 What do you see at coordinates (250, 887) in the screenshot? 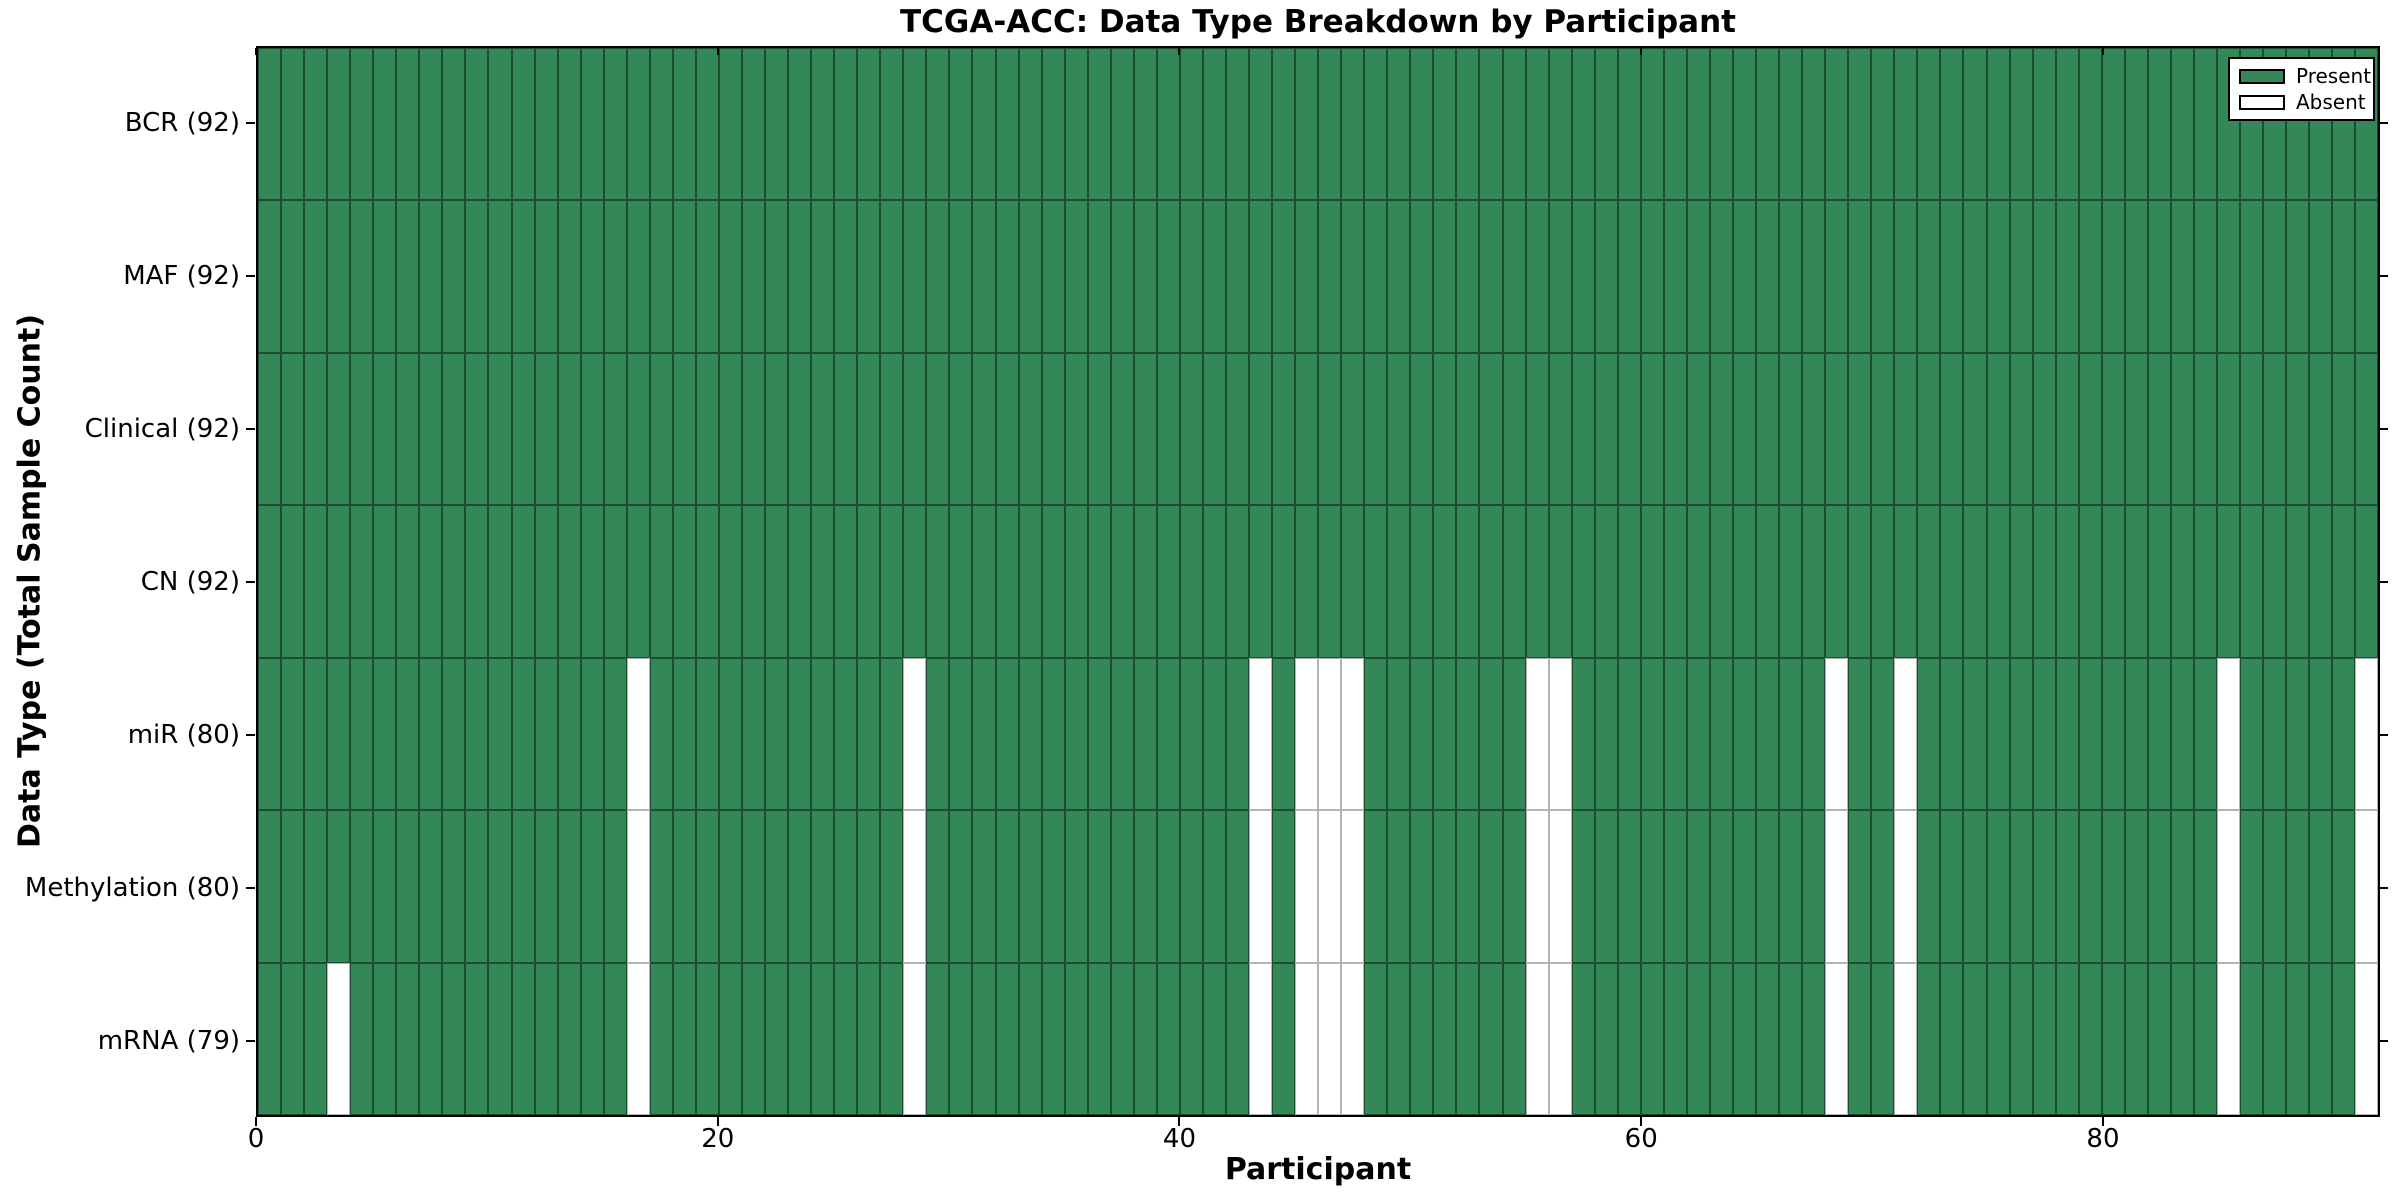
I see `y-tick-mark-left-Methylation` at bounding box center [250, 887].